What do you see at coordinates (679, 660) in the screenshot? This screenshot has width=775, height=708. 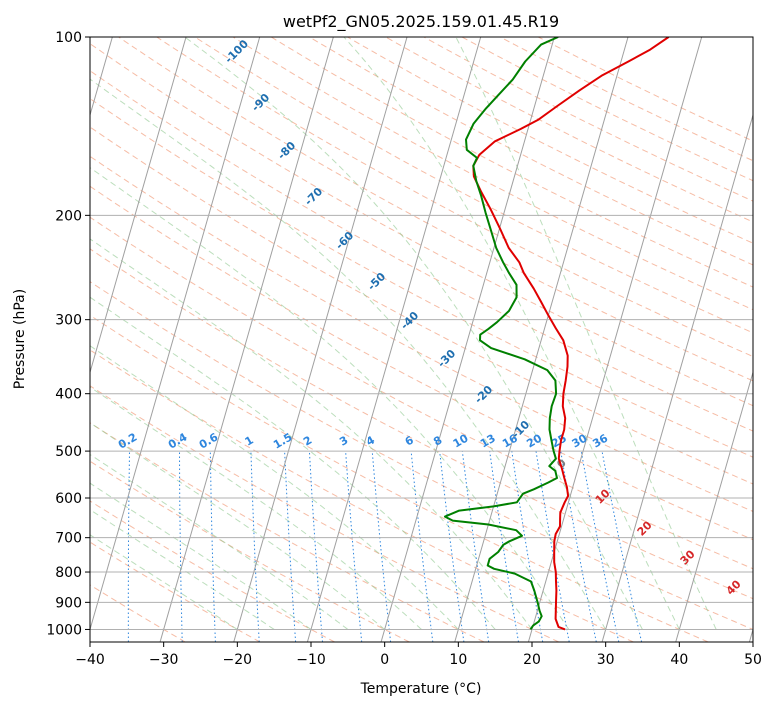 I see `x-tick-label: 40` at bounding box center [679, 660].